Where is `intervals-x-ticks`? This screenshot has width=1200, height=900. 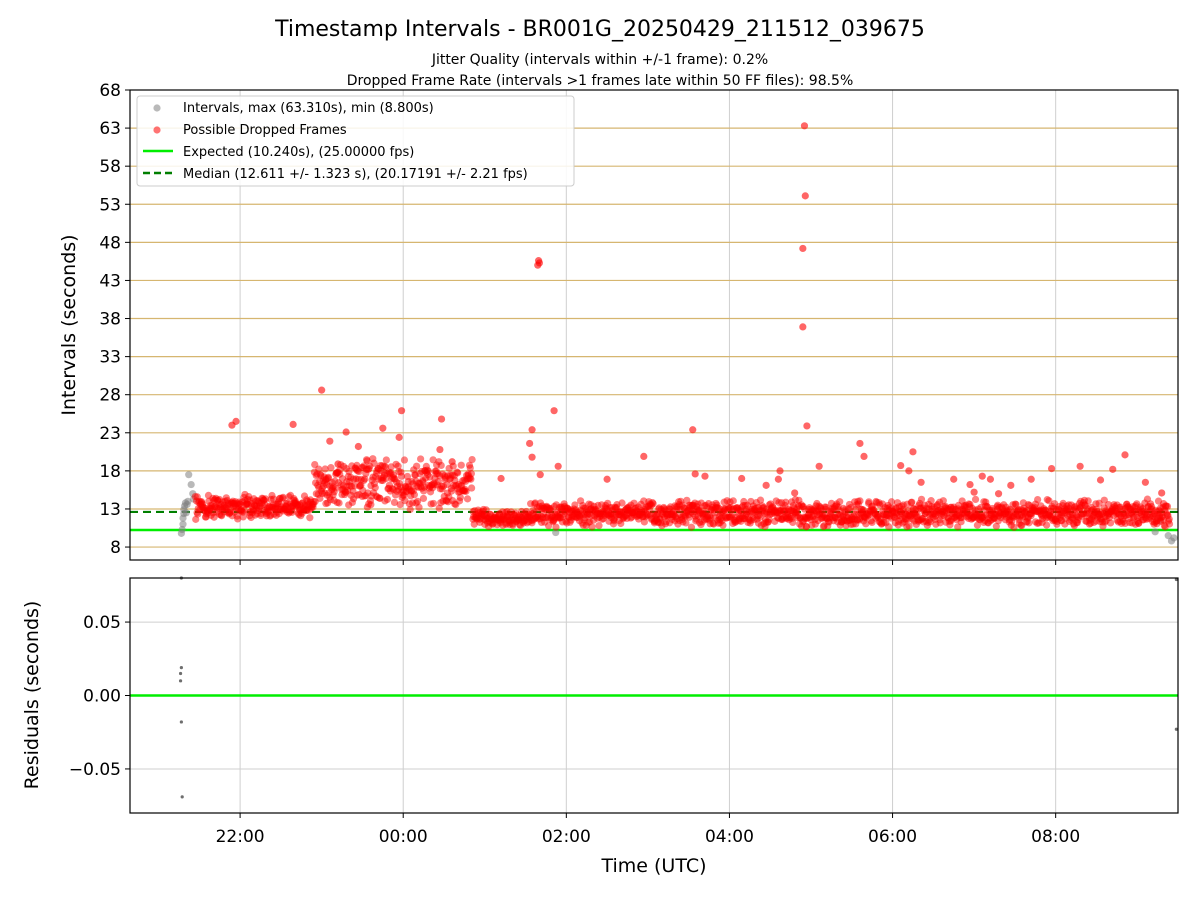 intervals-x-ticks is located at coordinates (648, 562).